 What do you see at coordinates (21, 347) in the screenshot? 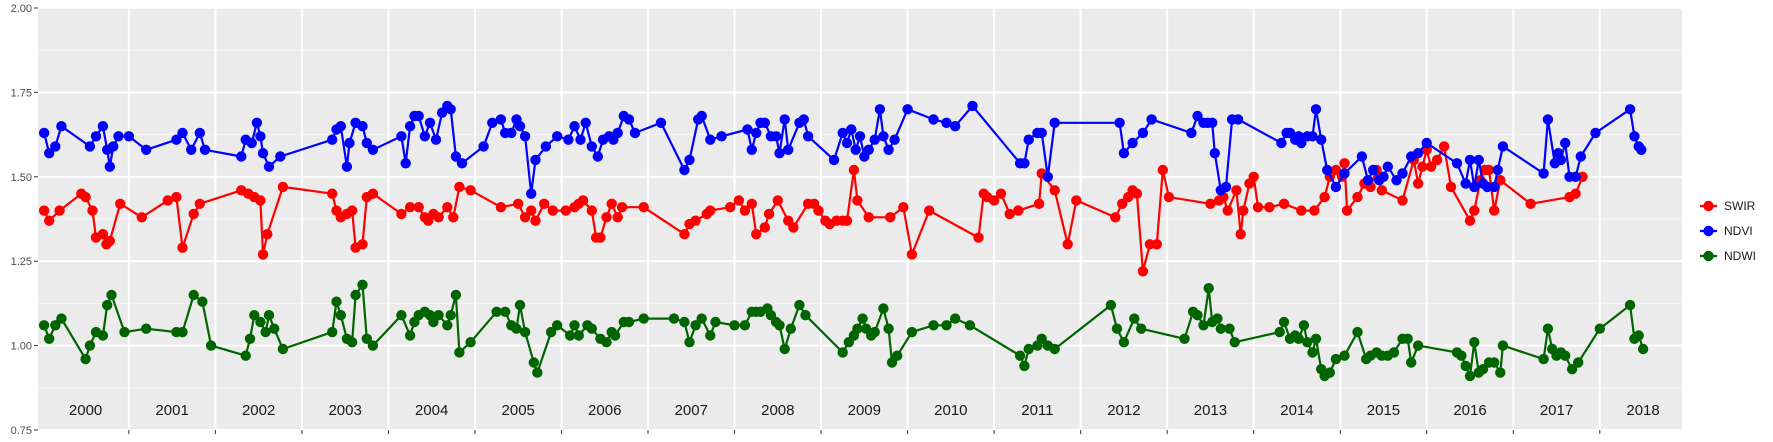
I see `y-tick-label: 1.00` at bounding box center [21, 347].